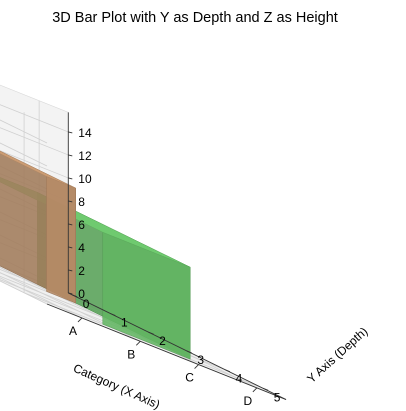 The width and height of the screenshot is (406, 411). I want to click on x-tick-label: D, so click(248, 401).